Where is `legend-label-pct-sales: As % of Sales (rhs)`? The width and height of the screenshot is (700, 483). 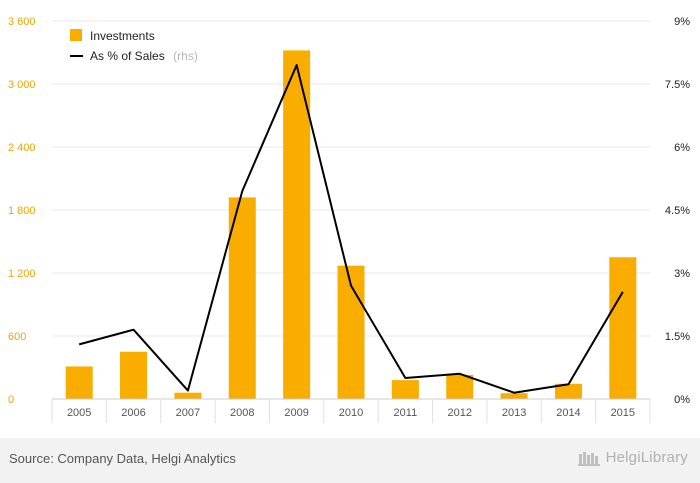
legend-label-pct-sales: As % of Sales (rhs) is located at coordinates (144, 55).